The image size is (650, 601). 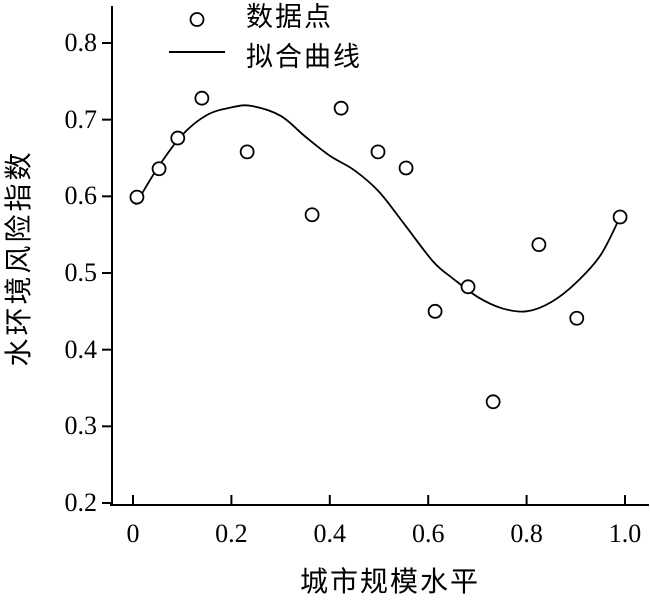 I want to click on x-axis-title: 城市规模水平, so click(x=389, y=582).